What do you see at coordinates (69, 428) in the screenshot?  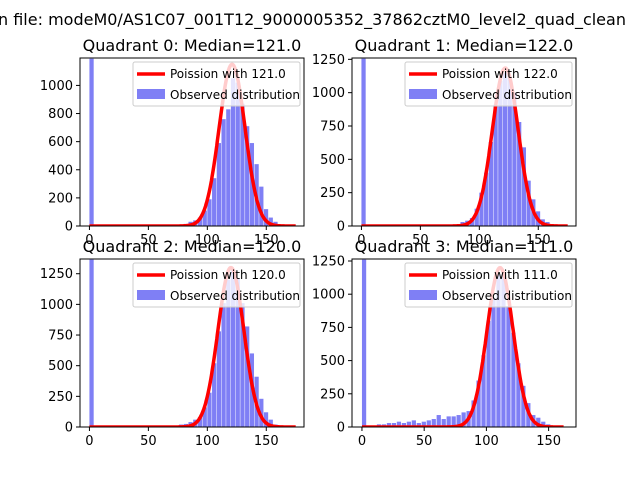 I see `y-tick-label: 0` at bounding box center [69, 428].